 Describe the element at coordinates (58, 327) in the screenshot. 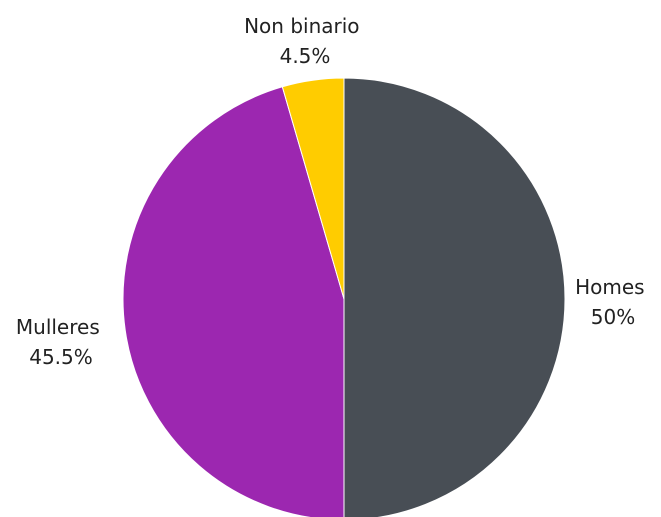

I see `slice-name-mulleres: Mulleres` at that location.